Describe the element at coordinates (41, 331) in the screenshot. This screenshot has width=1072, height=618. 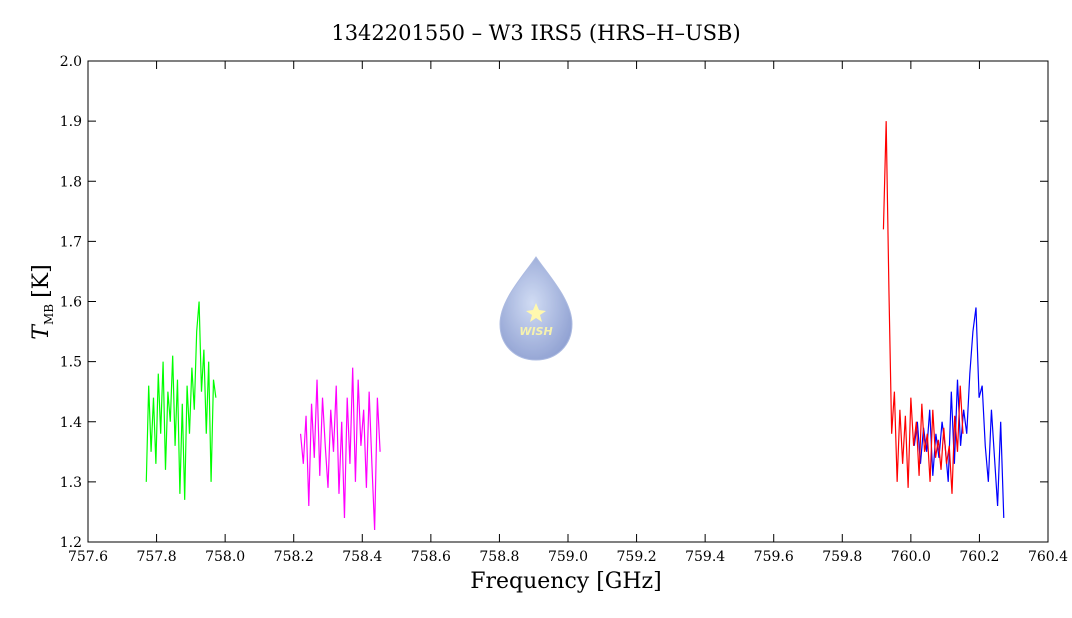
I see `y-label-symbol: T` at that location.